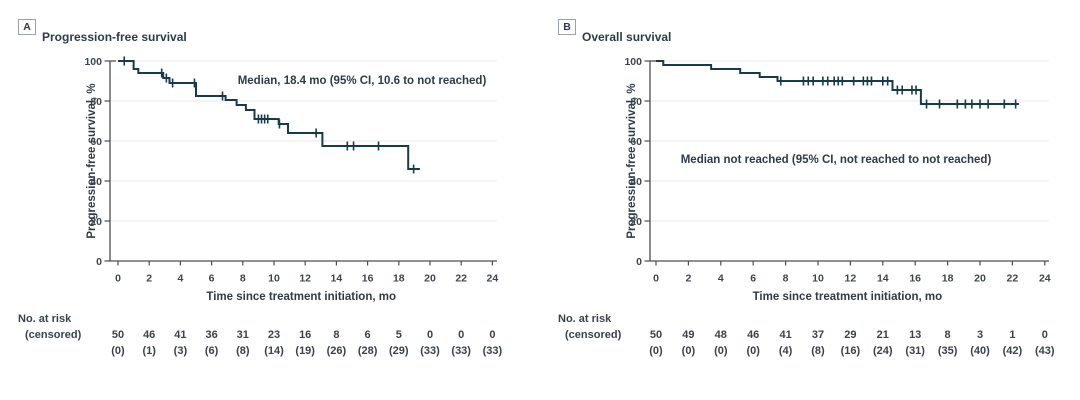 This screenshot has width=1080, height=400. Describe the element at coordinates (1045, 351) in the screenshot. I see `censored-count: (43)` at that location.